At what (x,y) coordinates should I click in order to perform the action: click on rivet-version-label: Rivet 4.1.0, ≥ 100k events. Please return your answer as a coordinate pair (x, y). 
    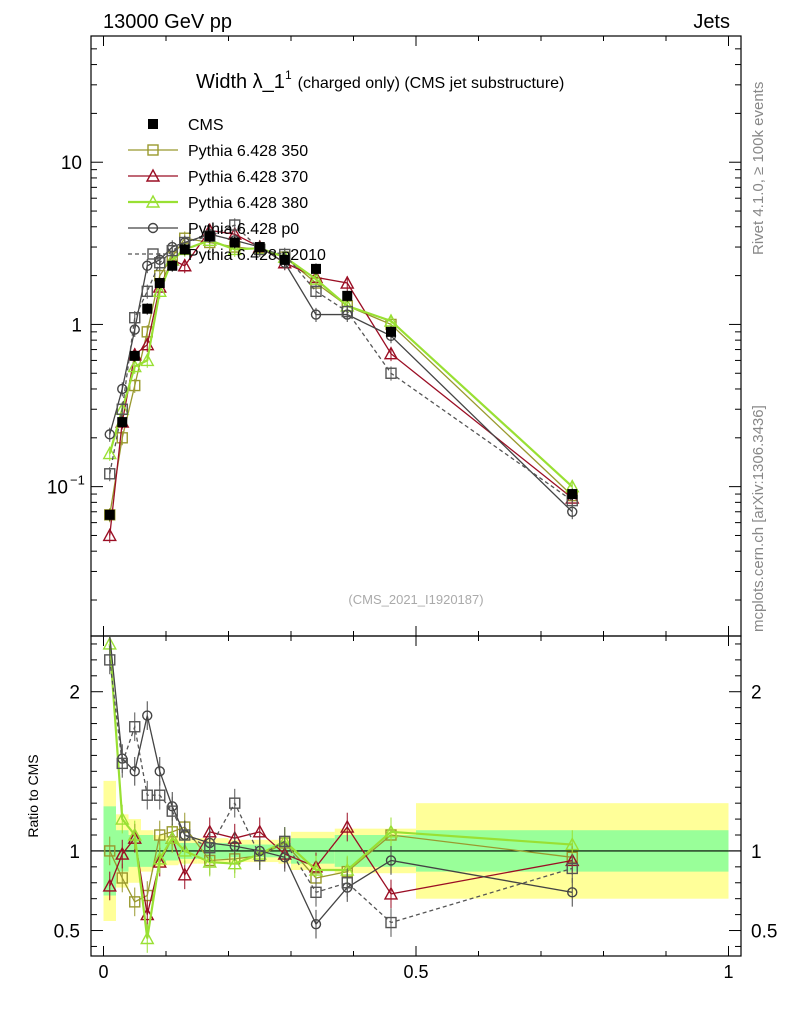
    Looking at the image, I should click on (758, 168).